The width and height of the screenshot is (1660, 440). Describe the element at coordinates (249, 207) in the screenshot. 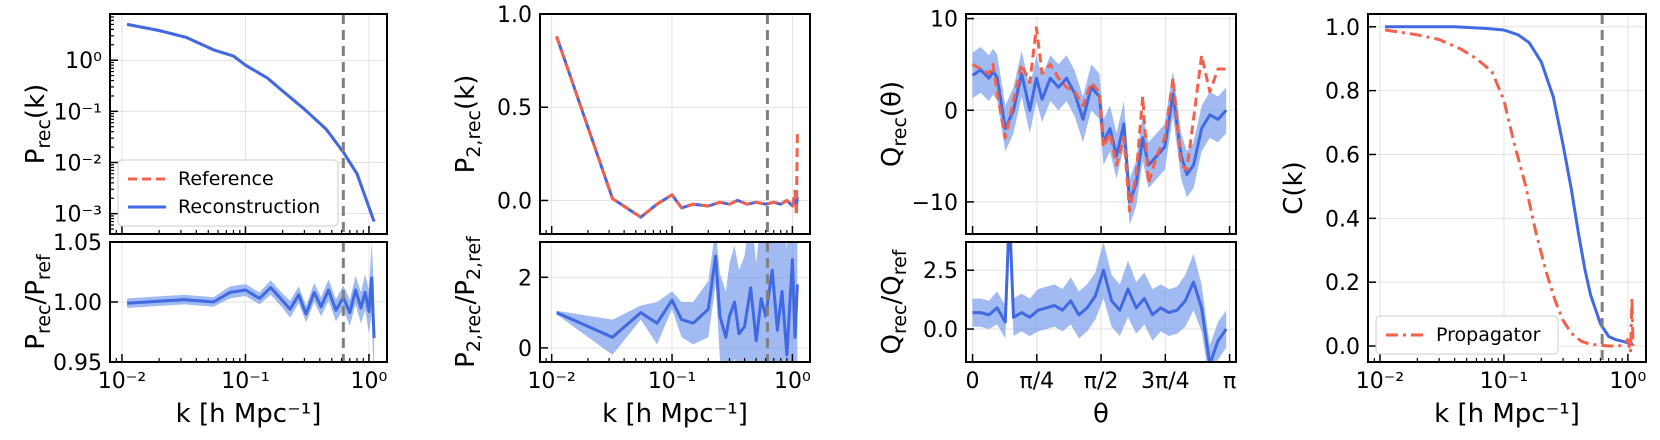

I see `legend-label: Reconstruction` at that location.